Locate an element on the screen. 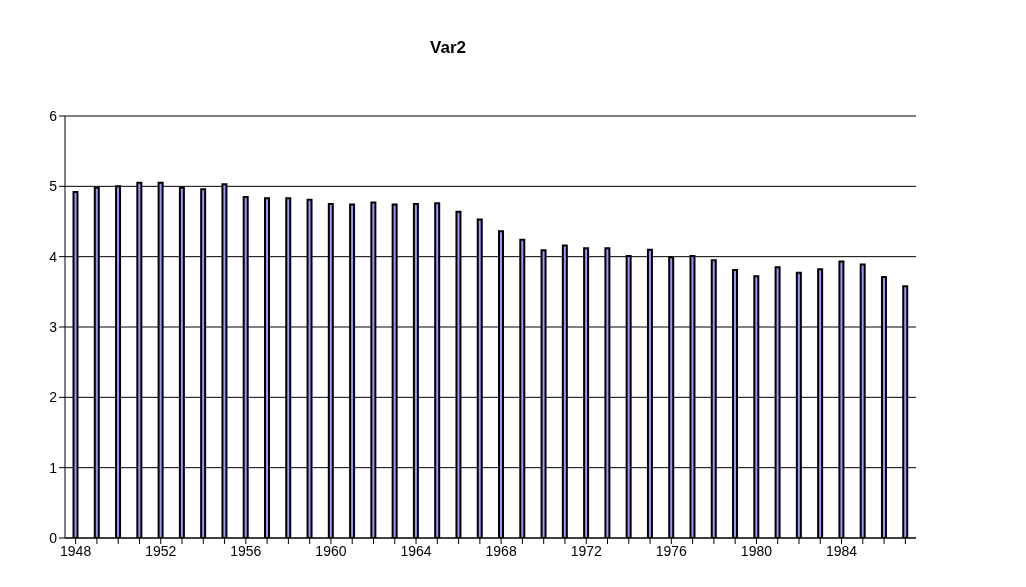 The height and width of the screenshot is (587, 1026). x-tick-label: 1984 is located at coordinates (841, 550).